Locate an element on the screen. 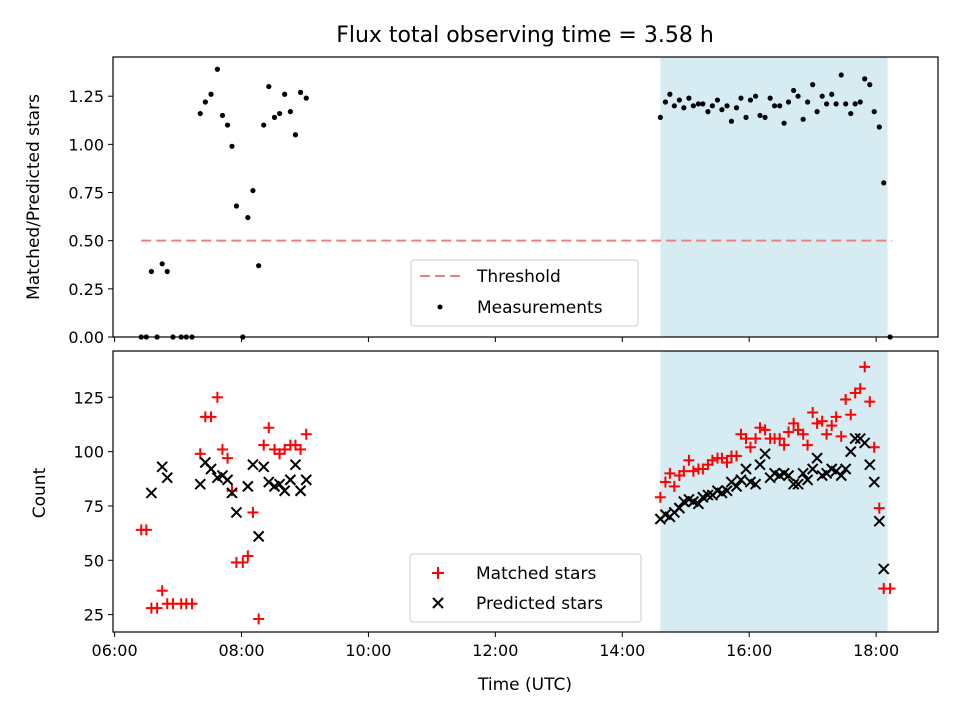  y-tick-label: 0.25 is located at coordinates (86, 289).